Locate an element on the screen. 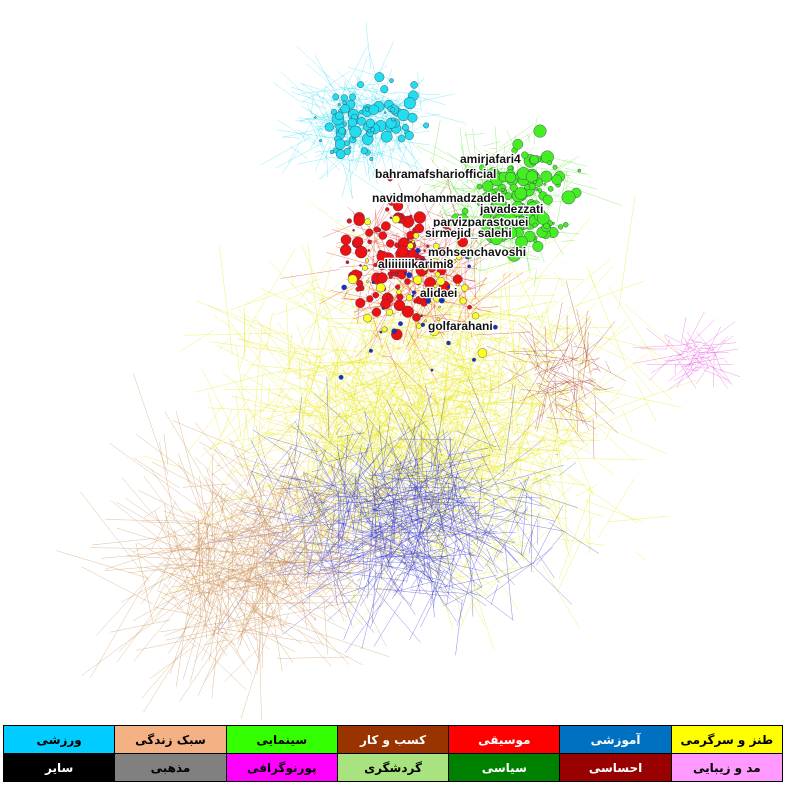 The width and height of the screenshot is (788, 785). nodes is located at coordinates (448, 226).